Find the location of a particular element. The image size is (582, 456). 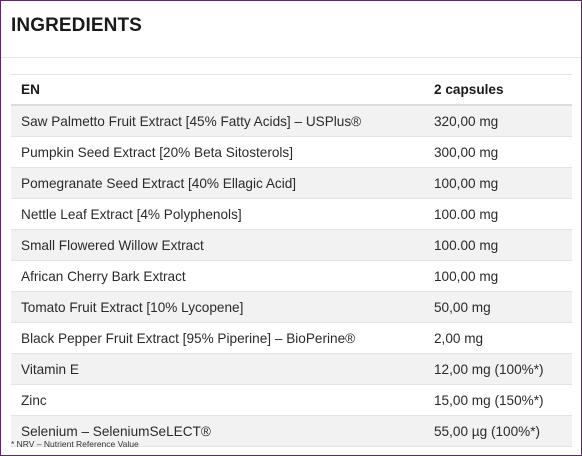

table-row: Zinc 15,00 mg (150%*) is located at coordinates (291, 400).